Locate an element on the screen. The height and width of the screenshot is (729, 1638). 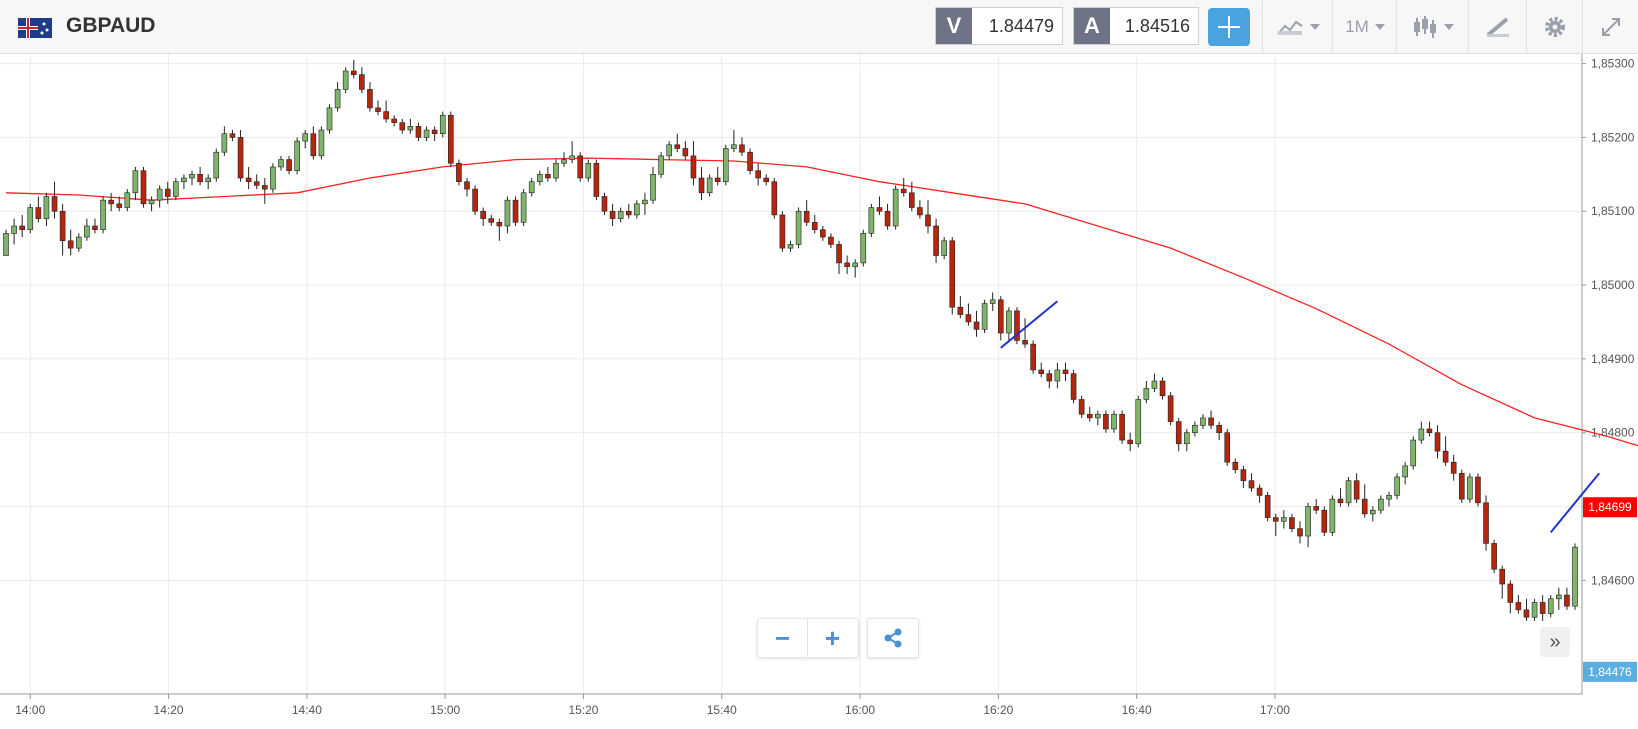
chart-type-button is located at coordinates (1297, 26).